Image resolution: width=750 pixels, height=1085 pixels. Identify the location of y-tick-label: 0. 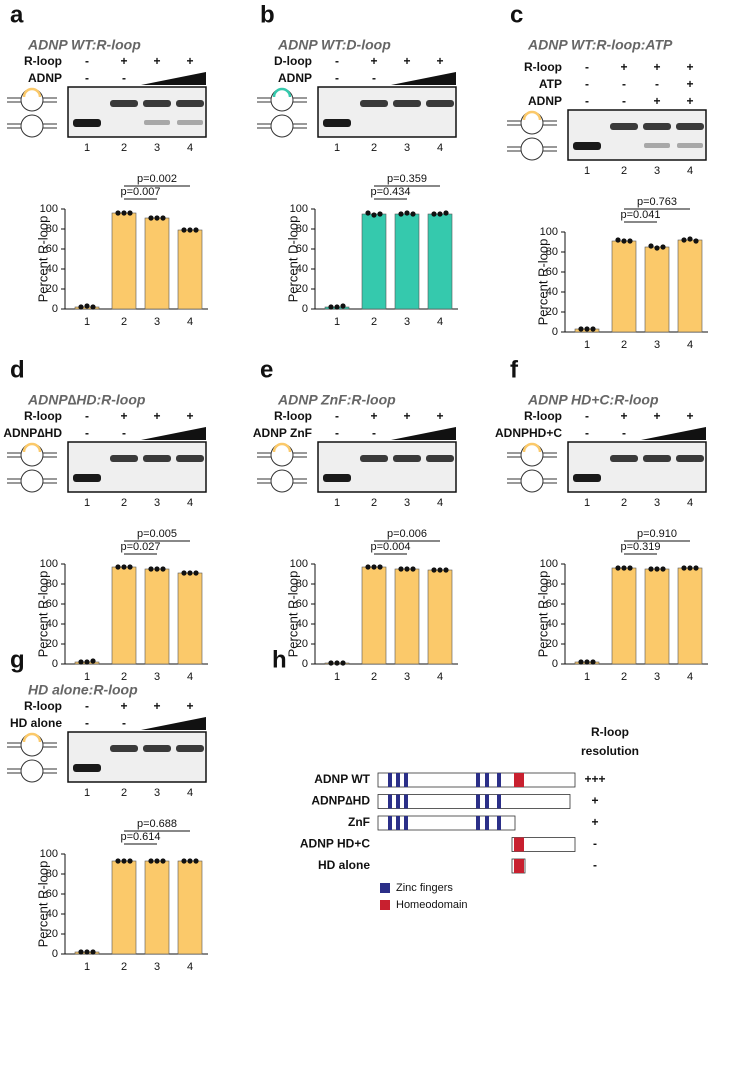
(555, 332).